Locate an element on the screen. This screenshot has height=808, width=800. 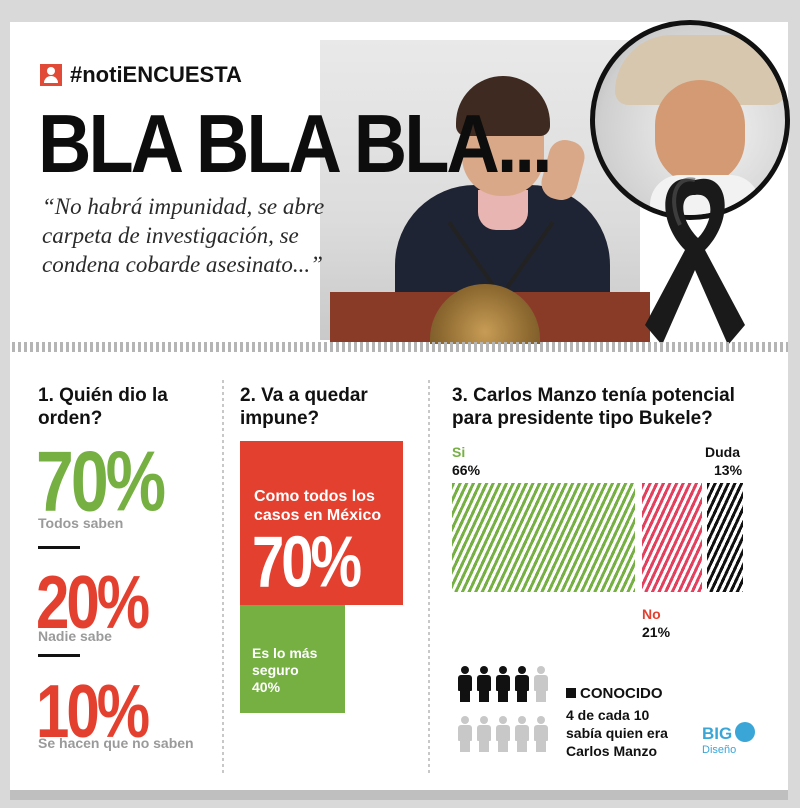
bar-no-label: No is located at coordinates (651, 614).